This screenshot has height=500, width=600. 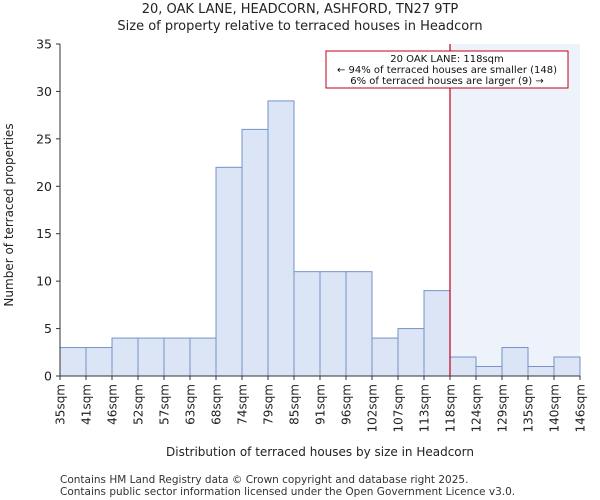 What do you see at coordinates (99, 362) in the screenshot?
I see `bar-41sqm` at bounding box center [99, 362].